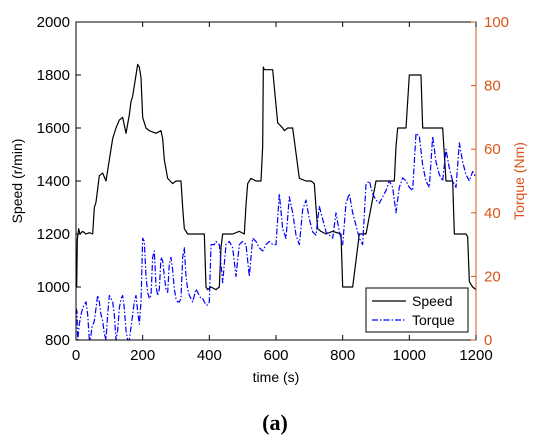 The width and height of the screenshot is (550, 446). What do you see at coordinates (17, 181) in the screenshot?
I see `left-y-axis-label: Speed (r/min)` at bounding box center [17, 181].